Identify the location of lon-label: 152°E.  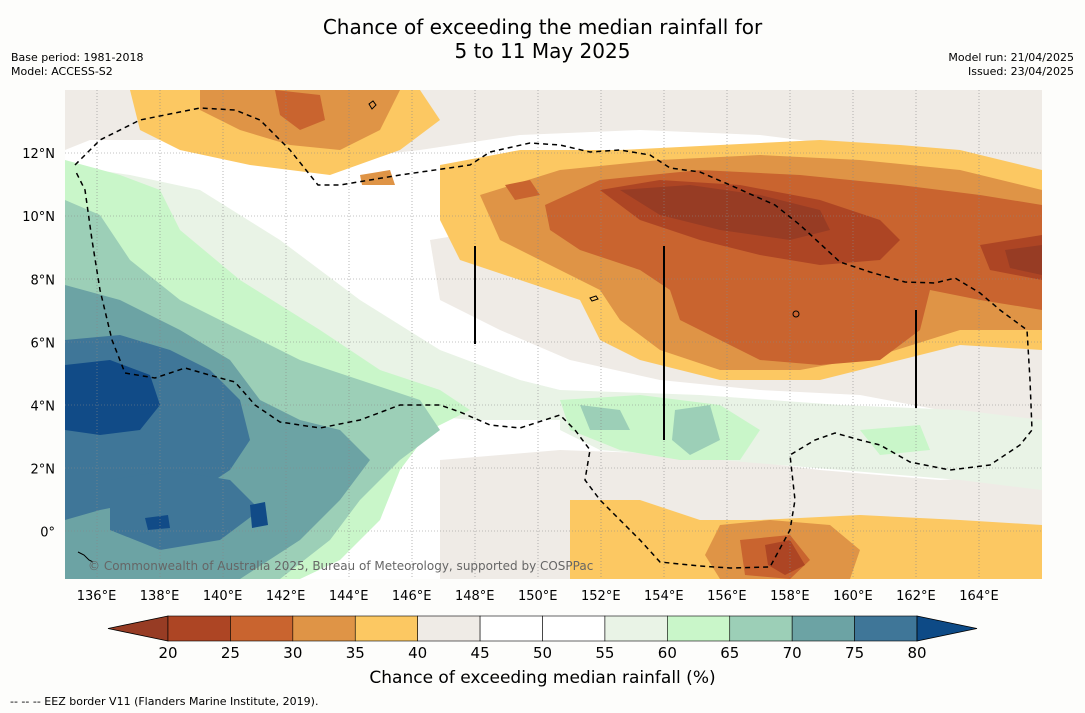
(601, 596).